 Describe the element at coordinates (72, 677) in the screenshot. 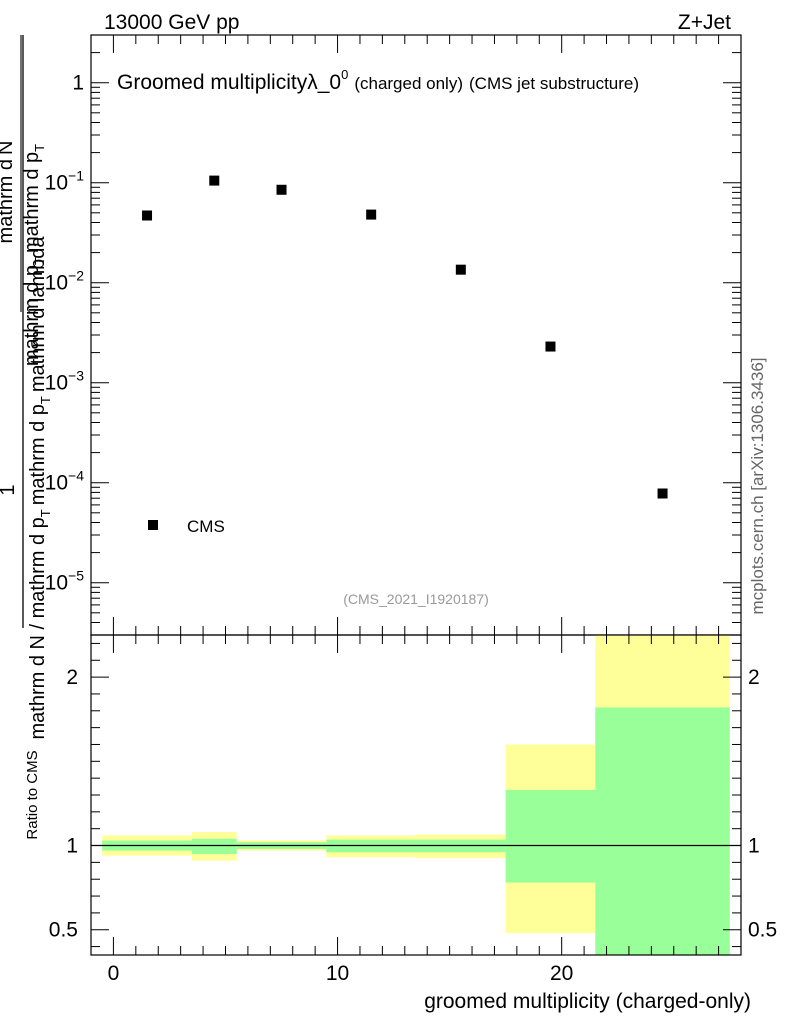

I see `ratio-y-tick-label-left: 2` at that location.